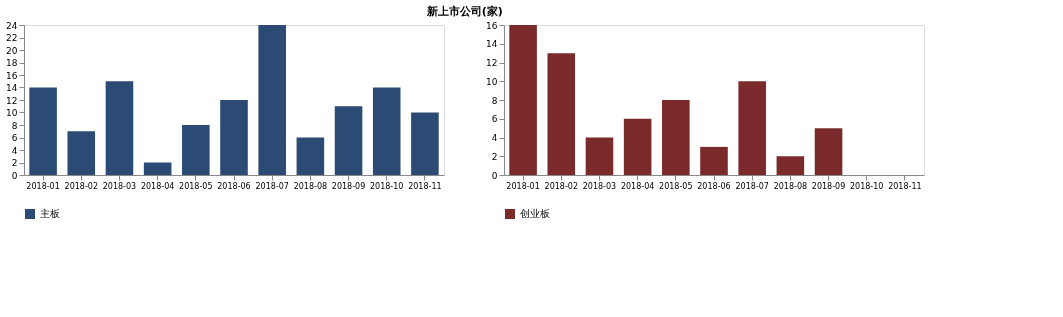  Describe the element at coordinates (12, 63) in the screenshot. I see `y-tick-label: 18` at that location.